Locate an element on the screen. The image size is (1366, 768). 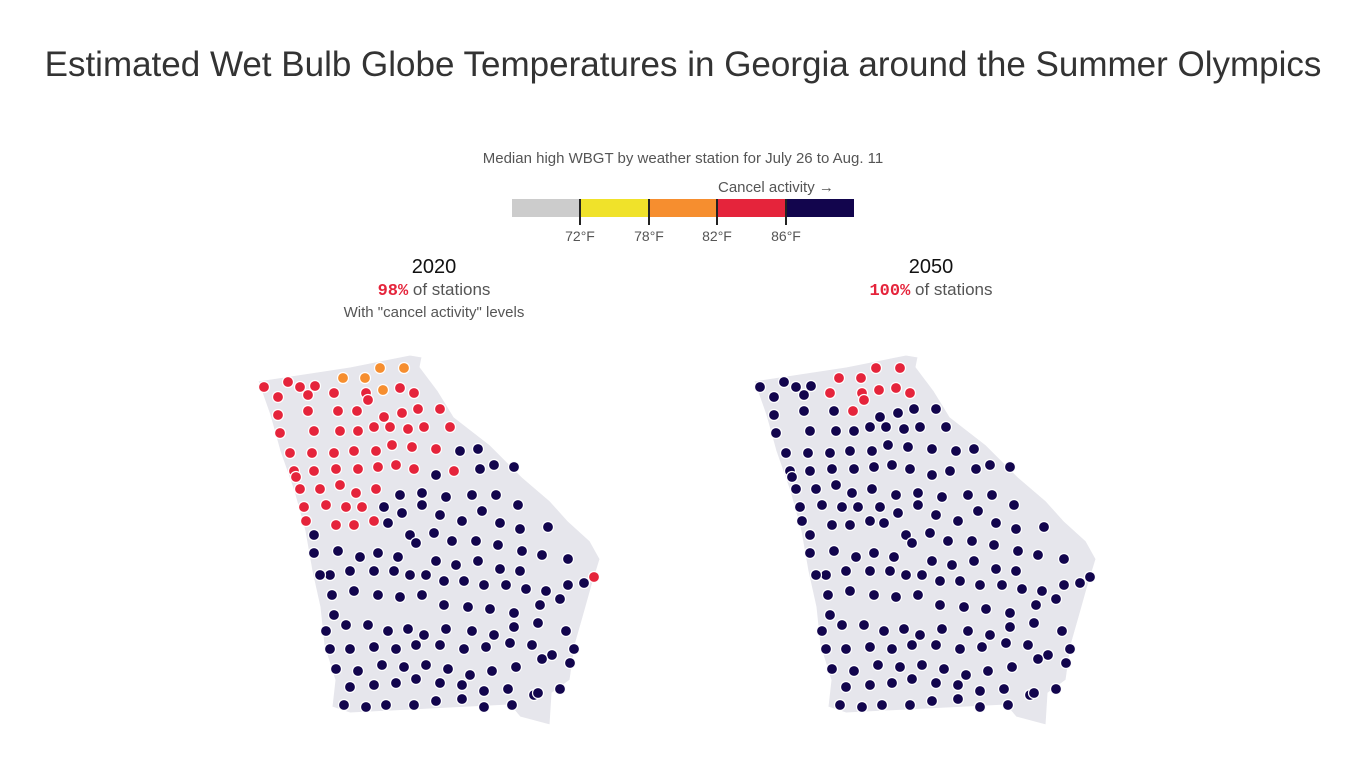
panel-2050-header: 2050 100% of stations is located at coordinates (931, 279).